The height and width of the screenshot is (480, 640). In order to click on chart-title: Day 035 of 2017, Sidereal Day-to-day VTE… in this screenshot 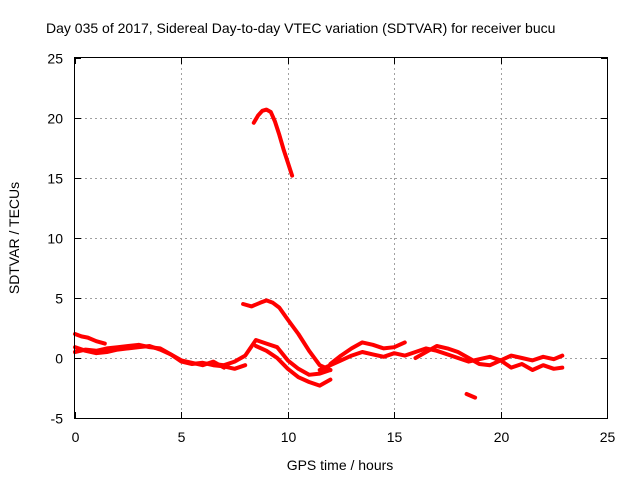, I will do `click(300, 28)`.